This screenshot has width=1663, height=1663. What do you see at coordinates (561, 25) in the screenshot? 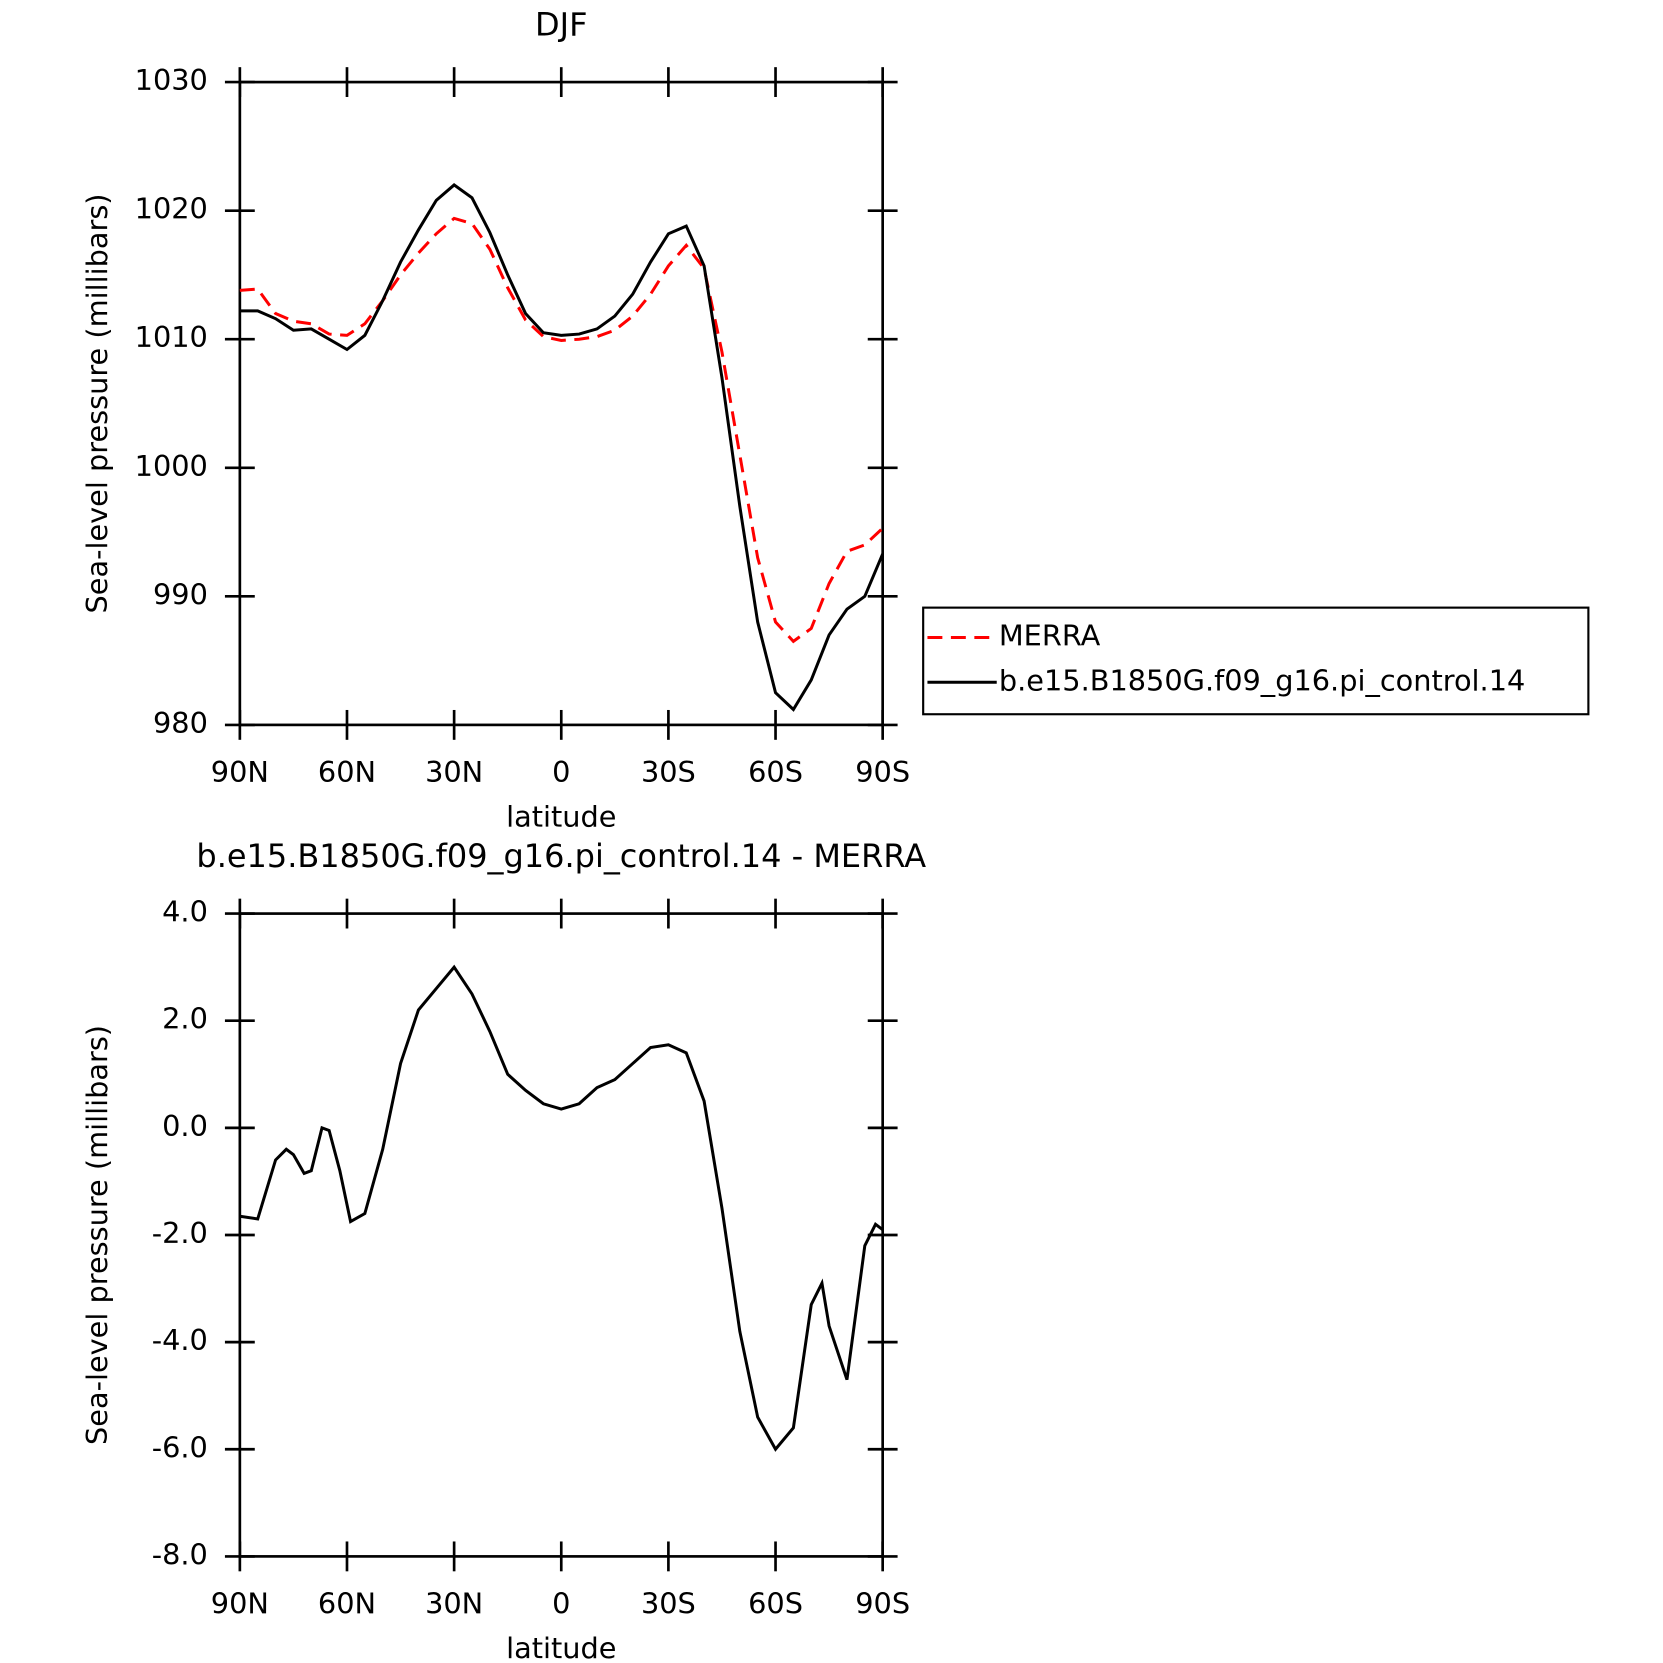
I see `chart-title: DJF` at bounding box center [561, 25].